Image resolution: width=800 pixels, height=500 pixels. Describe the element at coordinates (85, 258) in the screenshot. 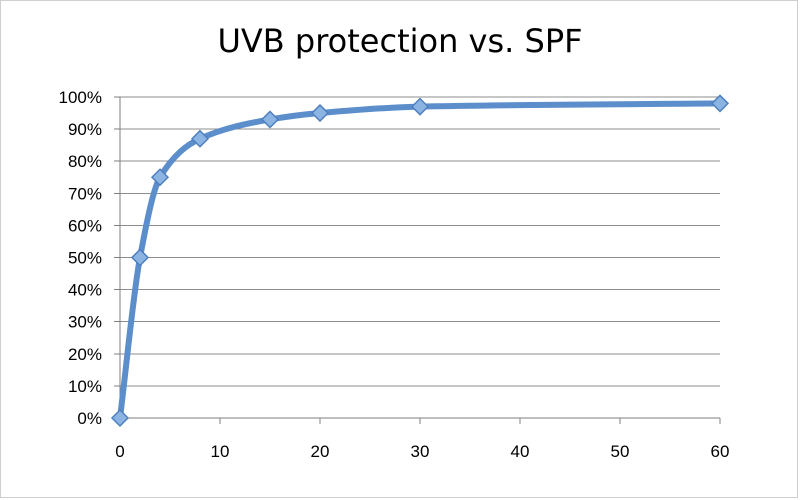

I see `y-tick-label: 50%` at that location.